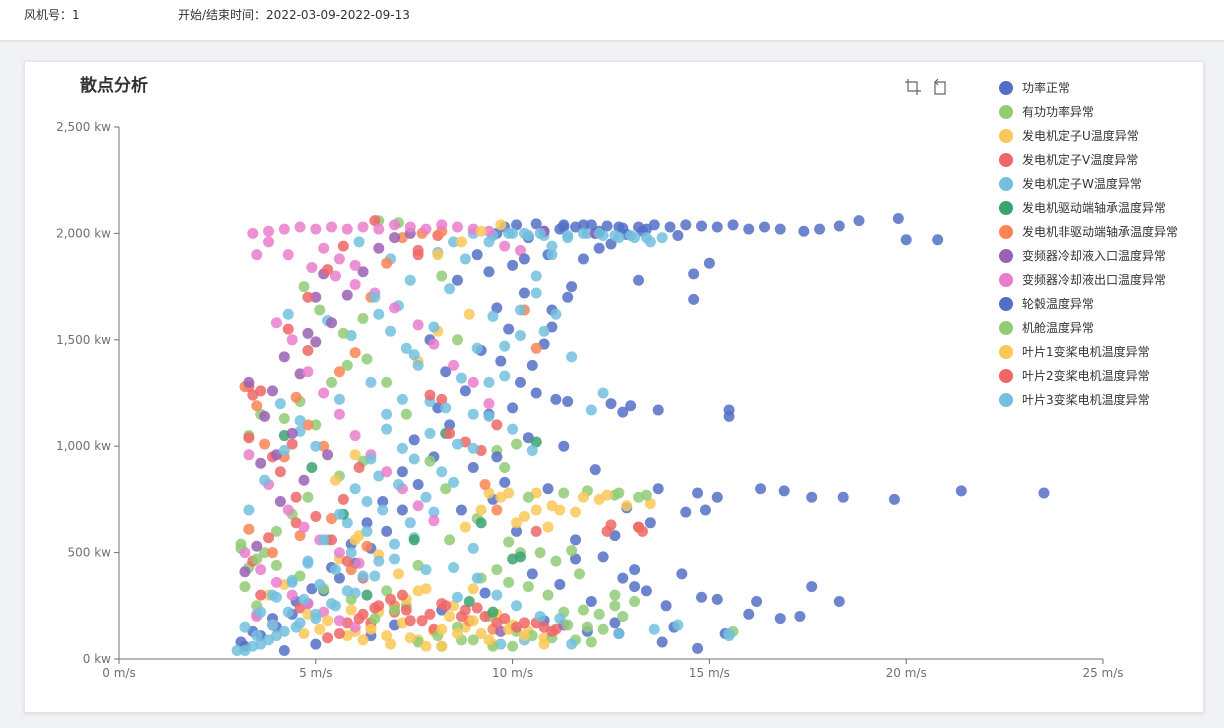 This screenshot has width=1224, height=728. Describe the element at coordinates (1082, 255) in the screenshot. I see `legend-item: 变频器冷却液入口温度异常` at that location.